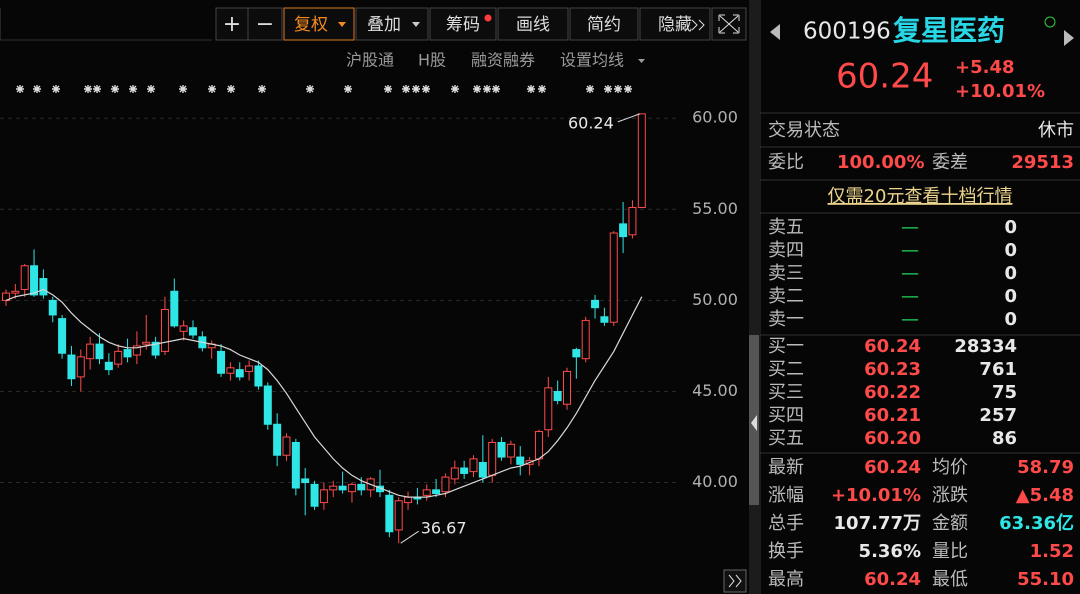 This screenshot has width=1080, height=594. What do you see at coordinates (786, 250) in the screenshot?
I see `ask-label: 卖四` at bounding box center [786, 250].